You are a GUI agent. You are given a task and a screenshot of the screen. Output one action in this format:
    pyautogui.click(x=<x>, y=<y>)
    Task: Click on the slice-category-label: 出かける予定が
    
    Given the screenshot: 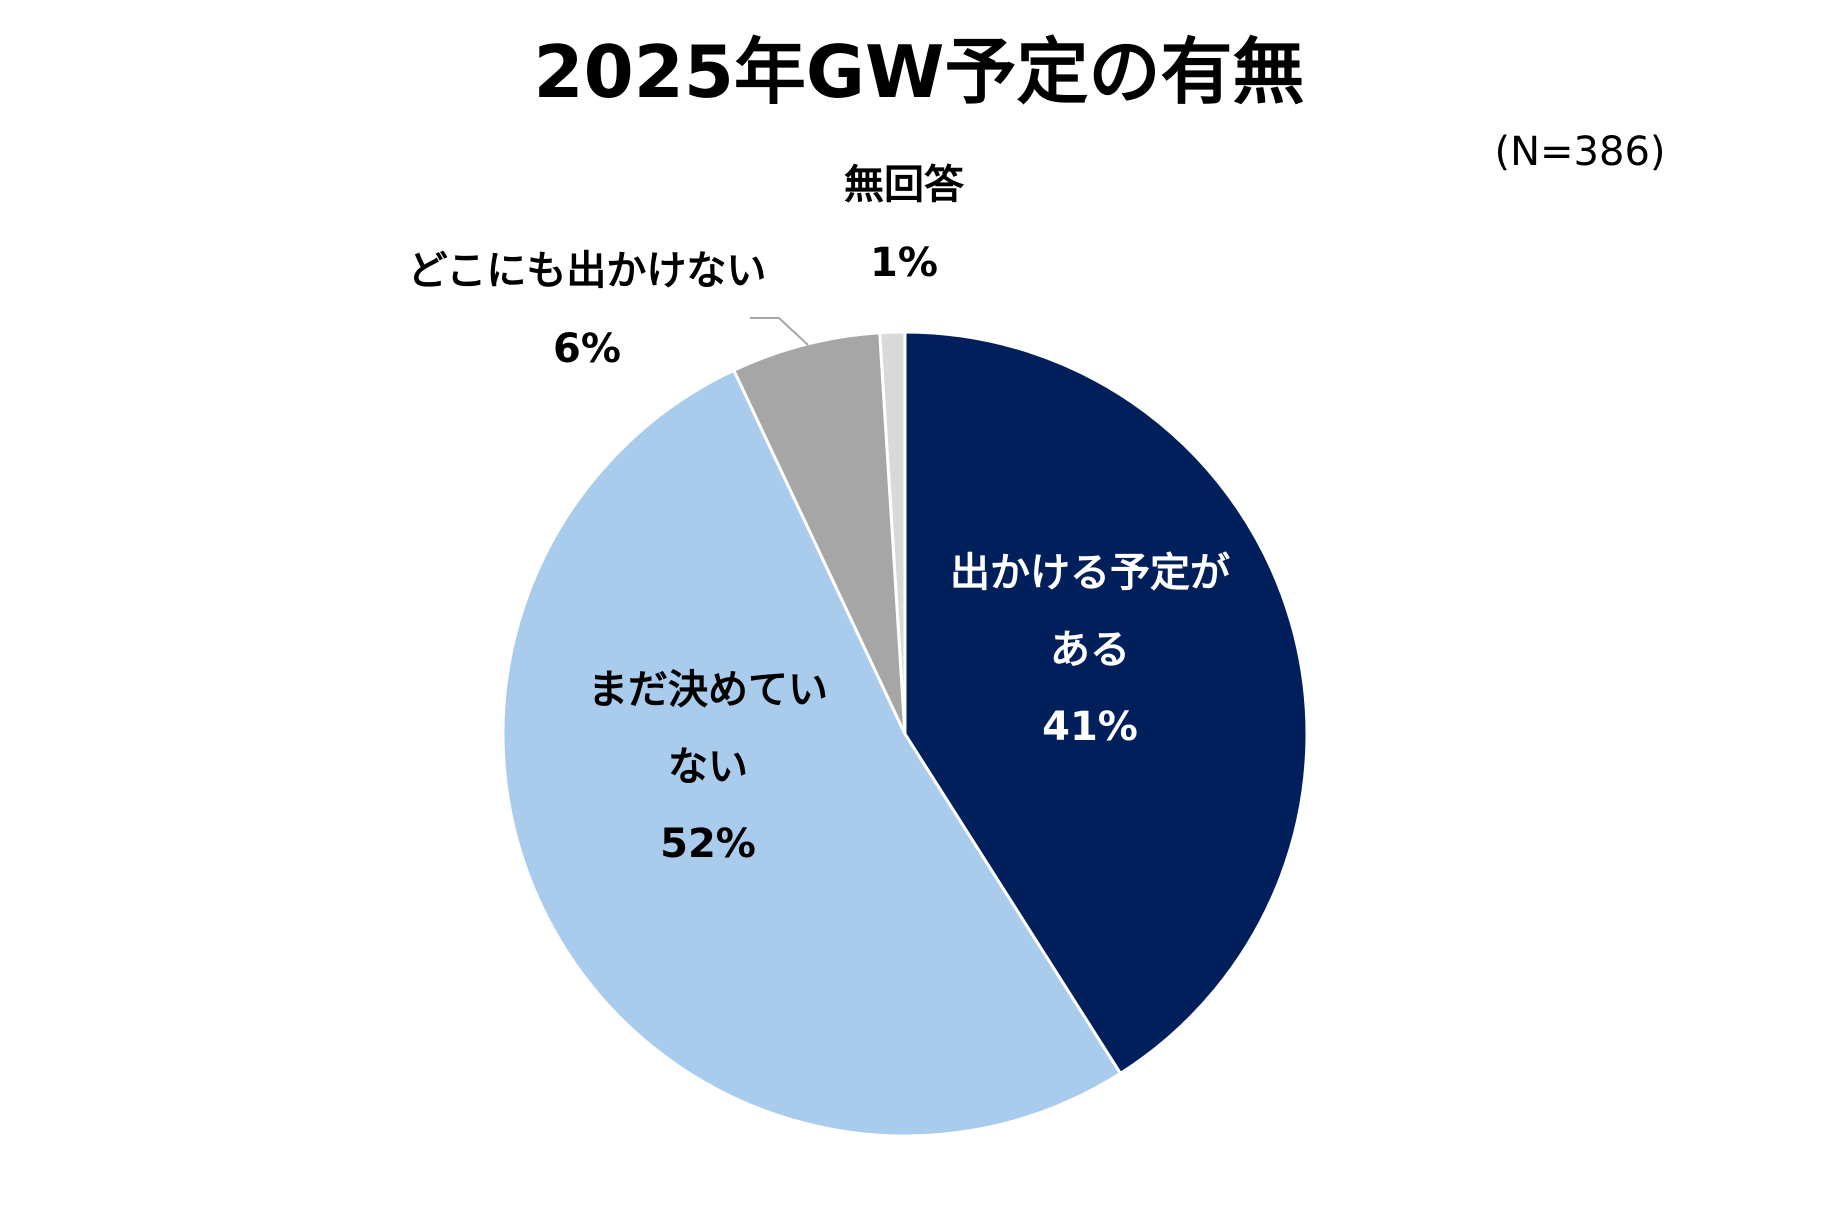 What is the action you would take?
    pyautogui.click(x=1090, y=573)
    